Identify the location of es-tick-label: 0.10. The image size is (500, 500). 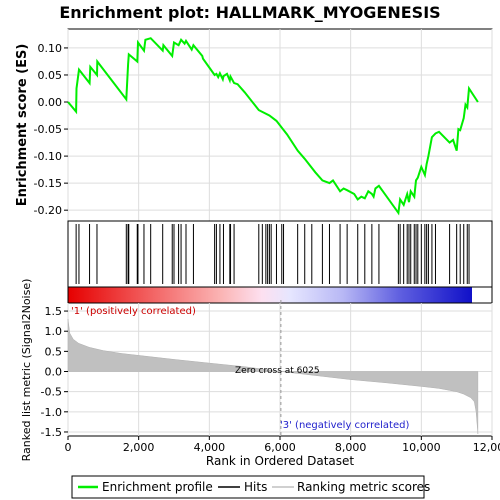
(50, 48).